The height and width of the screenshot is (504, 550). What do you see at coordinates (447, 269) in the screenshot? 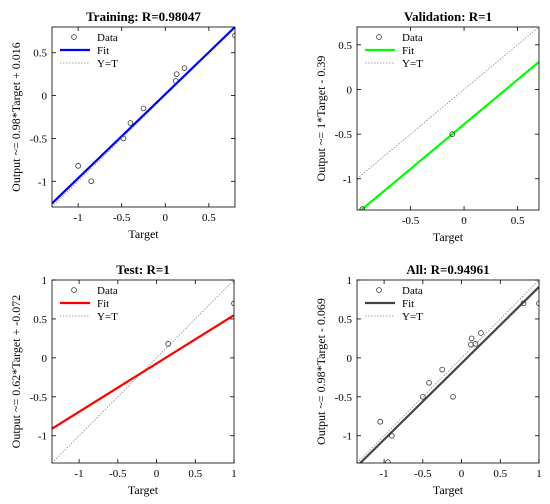
I see `chart-title: All: R=0.94961` at bounding box center [447, 269].